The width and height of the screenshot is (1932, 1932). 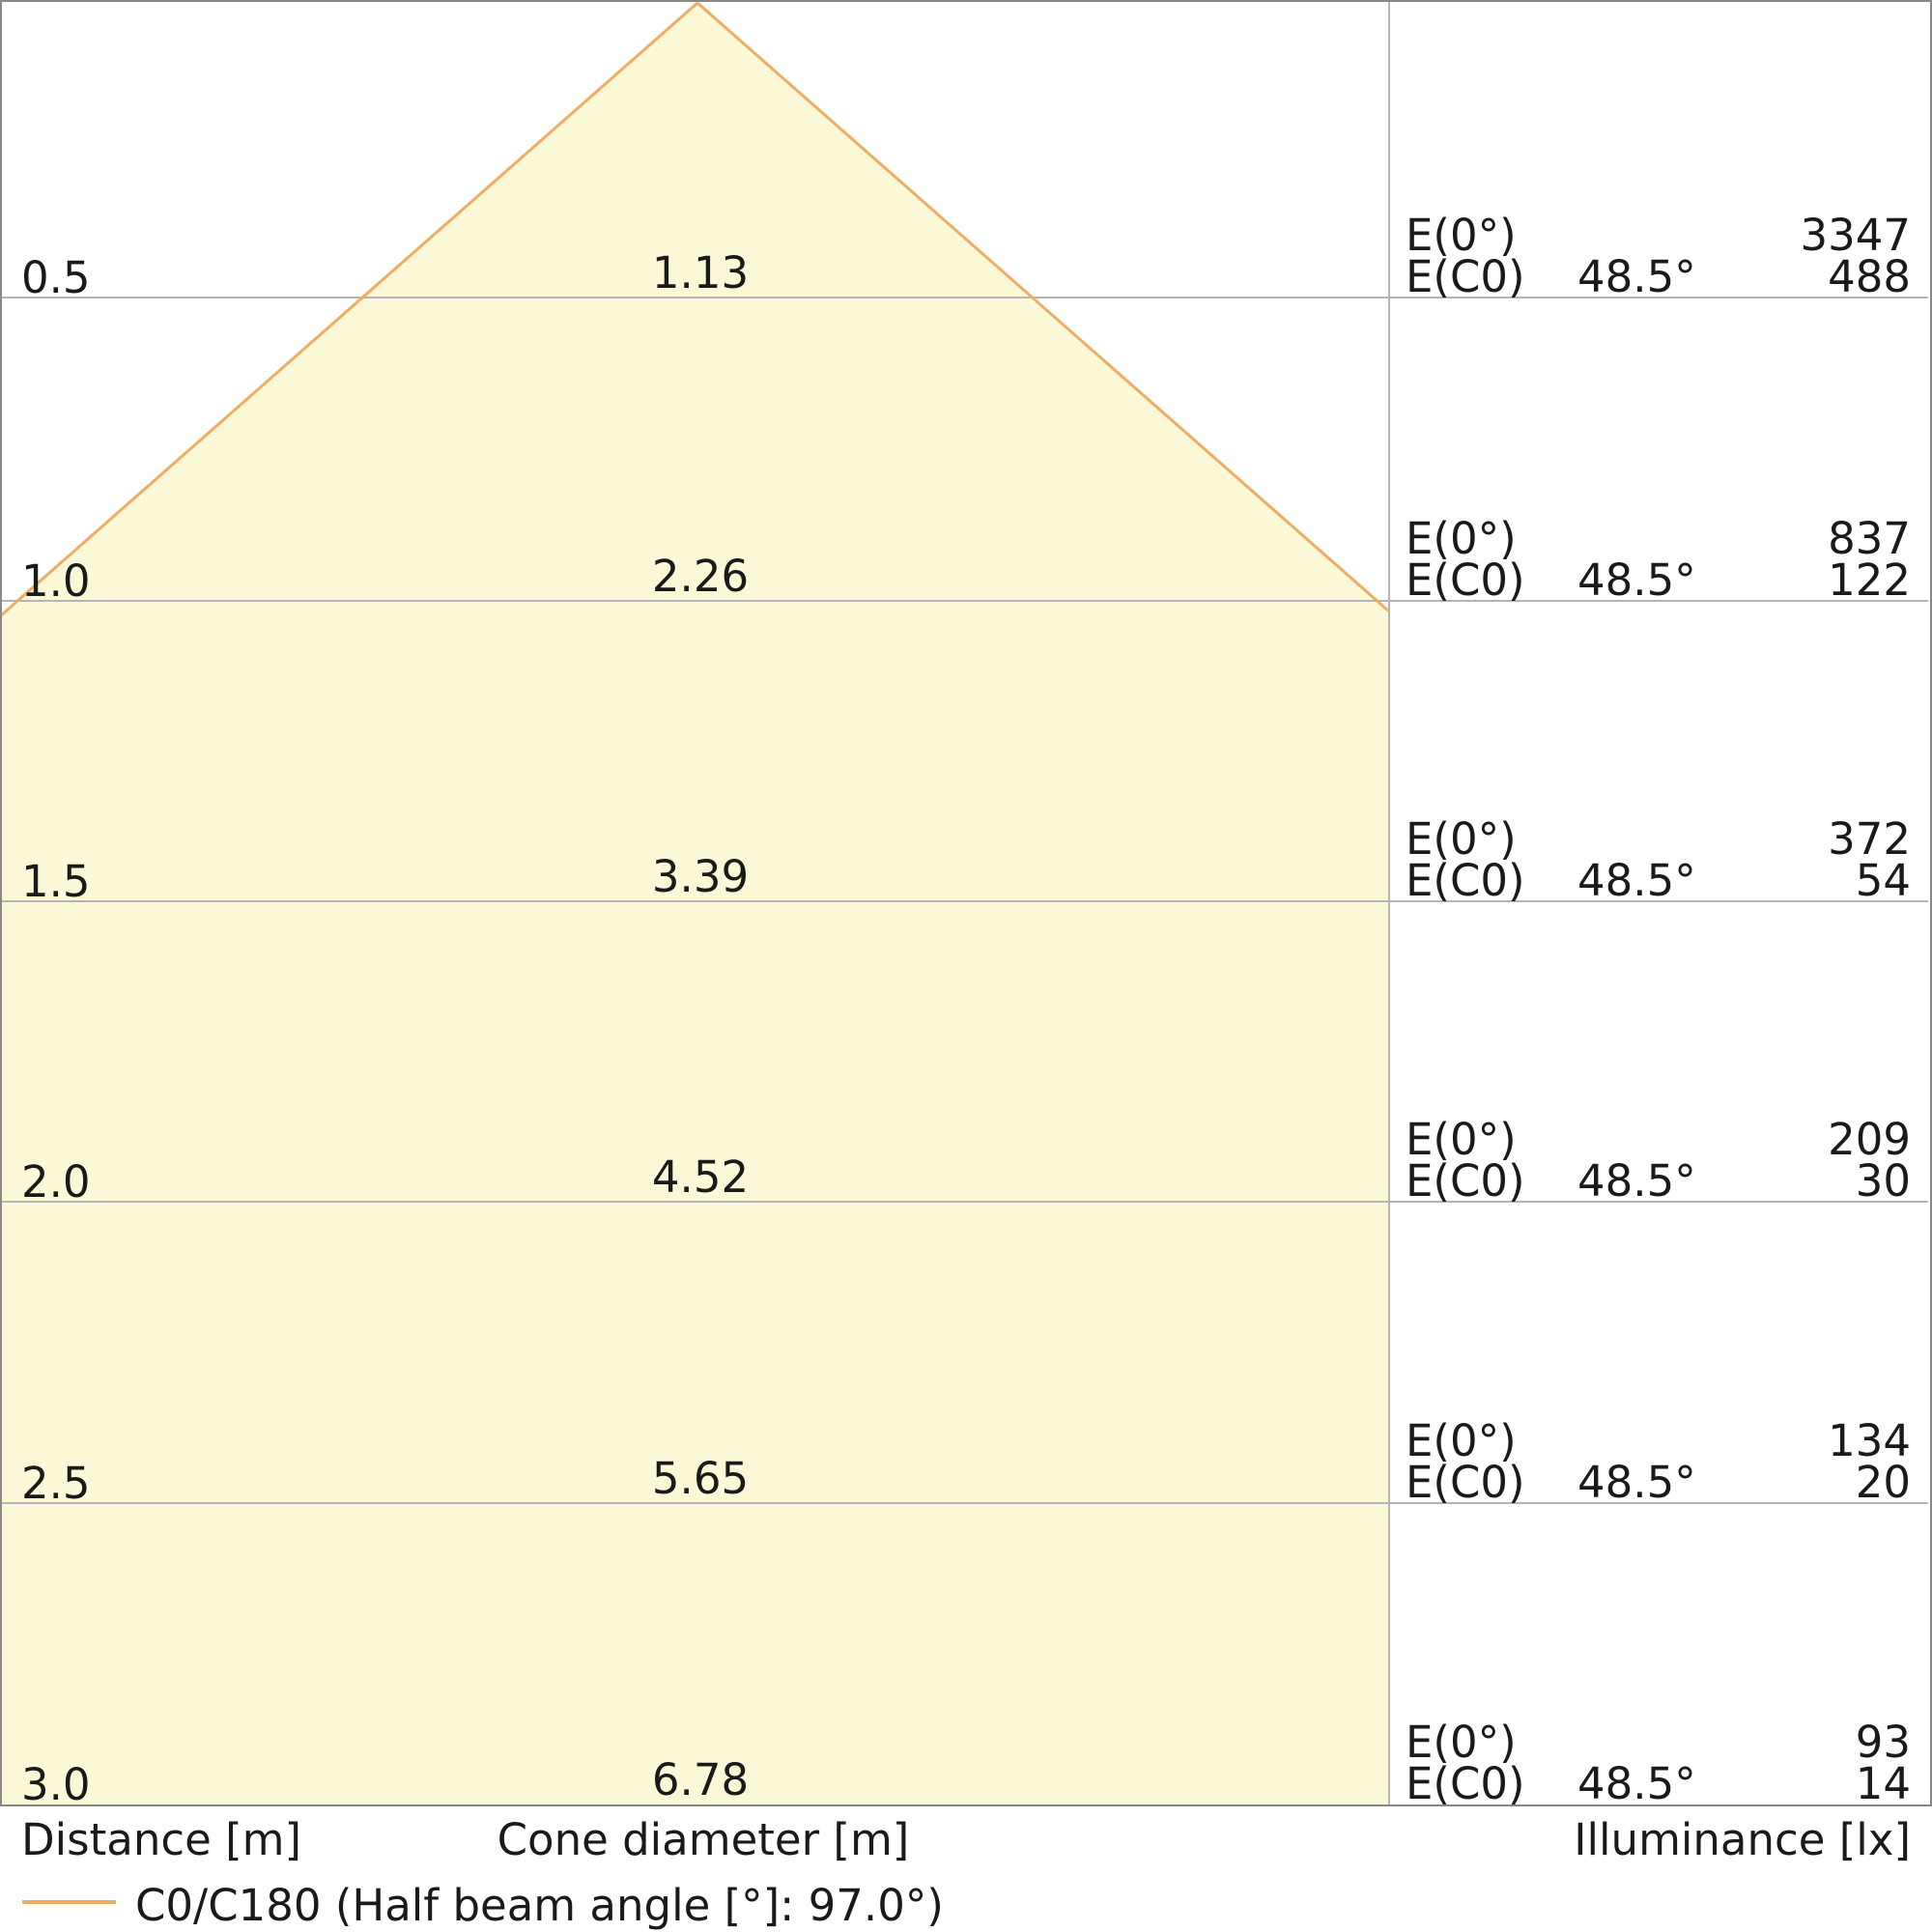 What do you see at coordinates (56, 277) in the screenshot?
I see `distance-label: 0.5` at bounding box center [56, 277].